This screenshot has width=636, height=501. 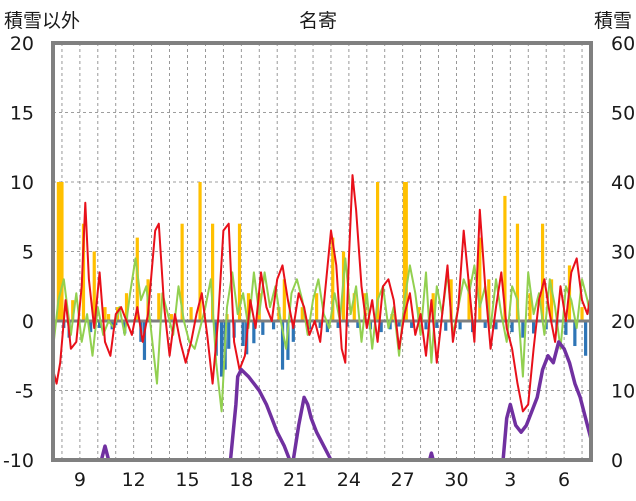 What do you see at coordinates (187, 480) in the screenshot?
I see `x-tick-label: 15` at bounding box center [187, 480].